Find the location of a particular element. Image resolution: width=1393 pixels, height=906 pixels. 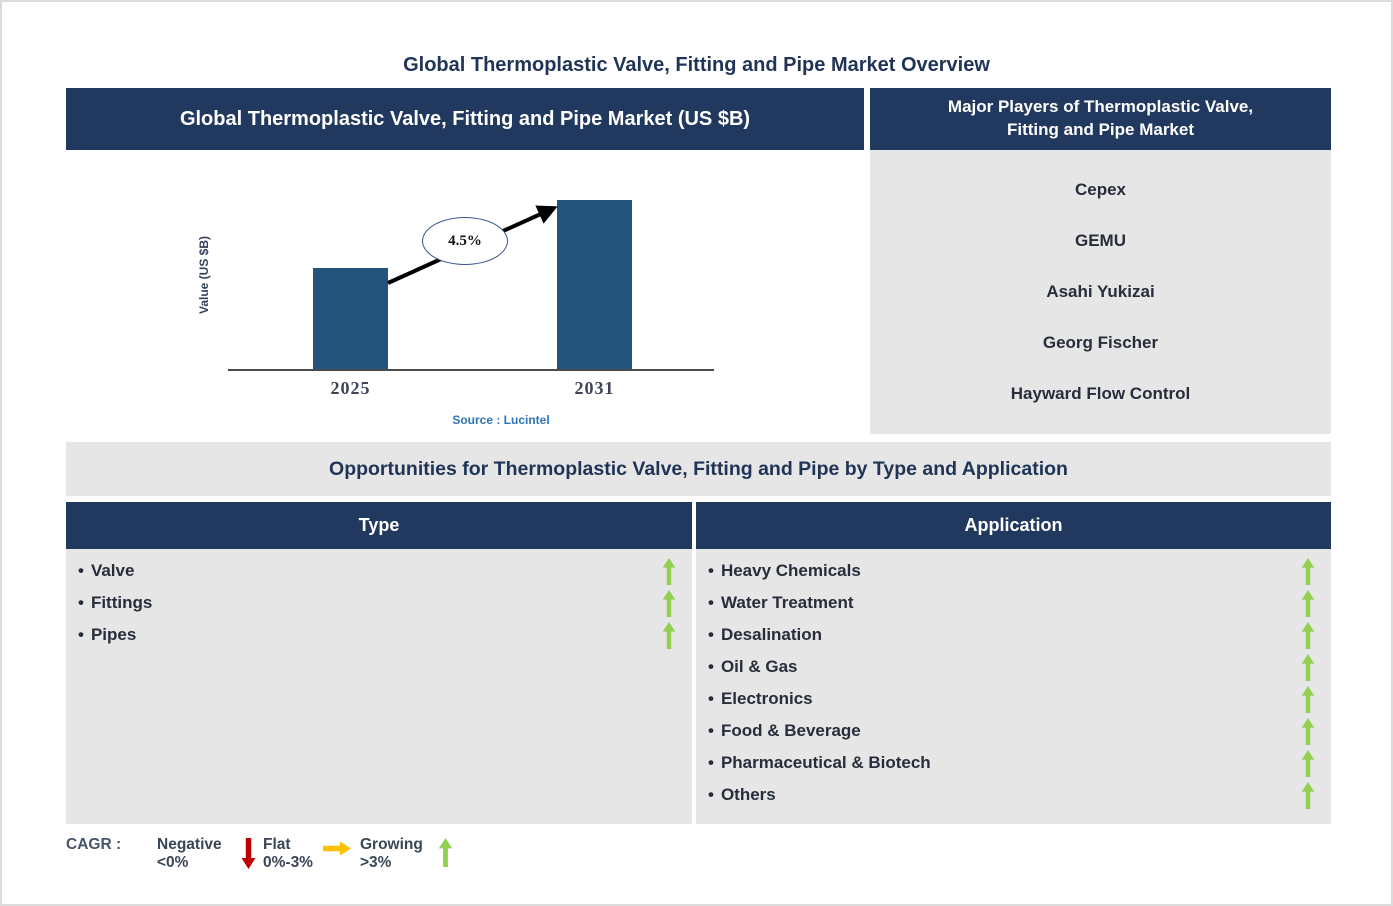

cagr-annotation-bubble: 4.5% is located at coordinates (465, 241).